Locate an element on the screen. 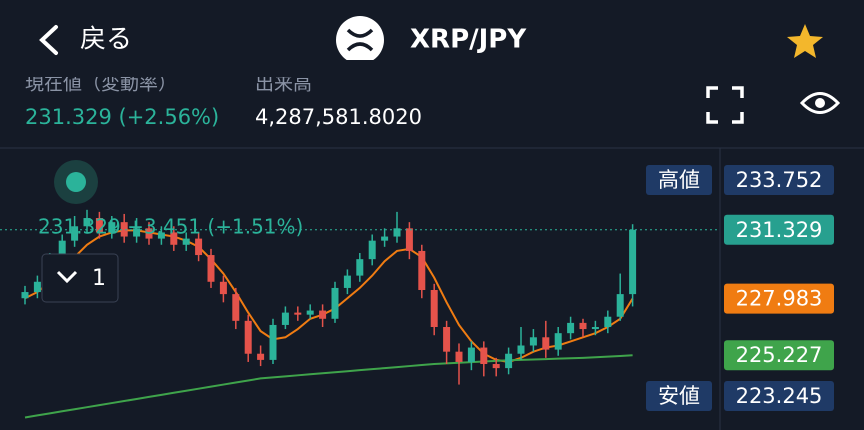  price-label: 現在値（変動率） is located at coordinates (101, 84).